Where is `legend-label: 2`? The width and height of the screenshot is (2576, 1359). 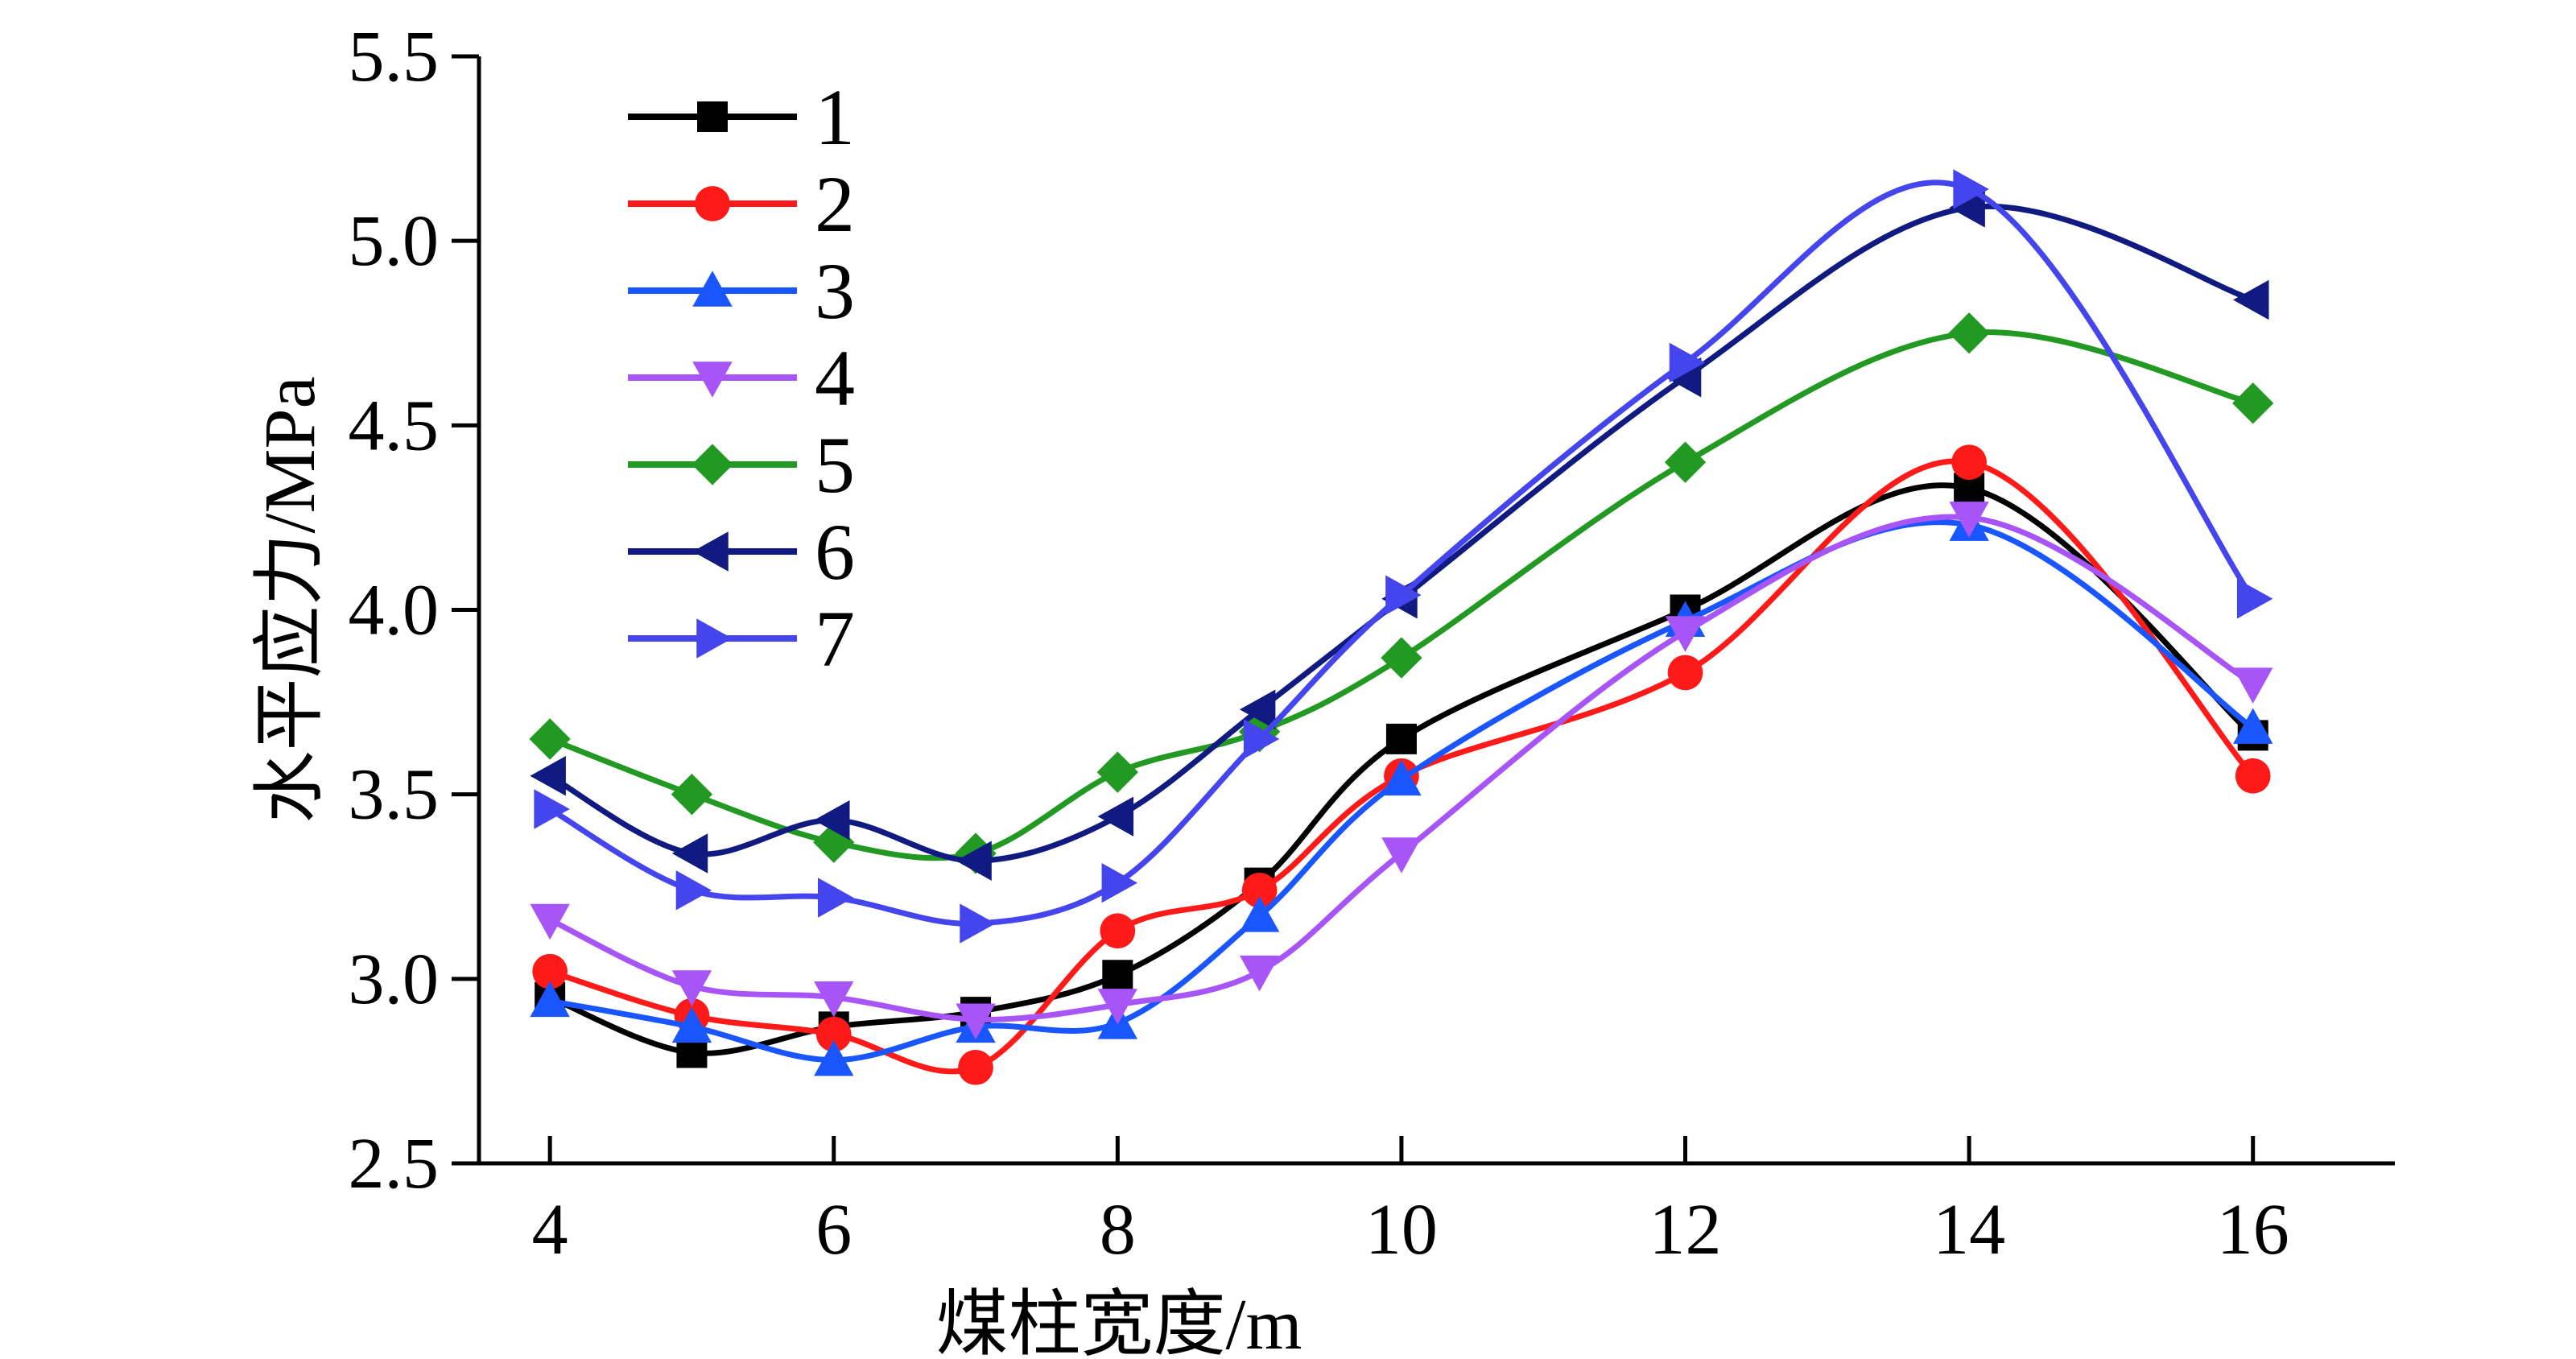
legend-label: 2 is located at coordinates (835, 204).